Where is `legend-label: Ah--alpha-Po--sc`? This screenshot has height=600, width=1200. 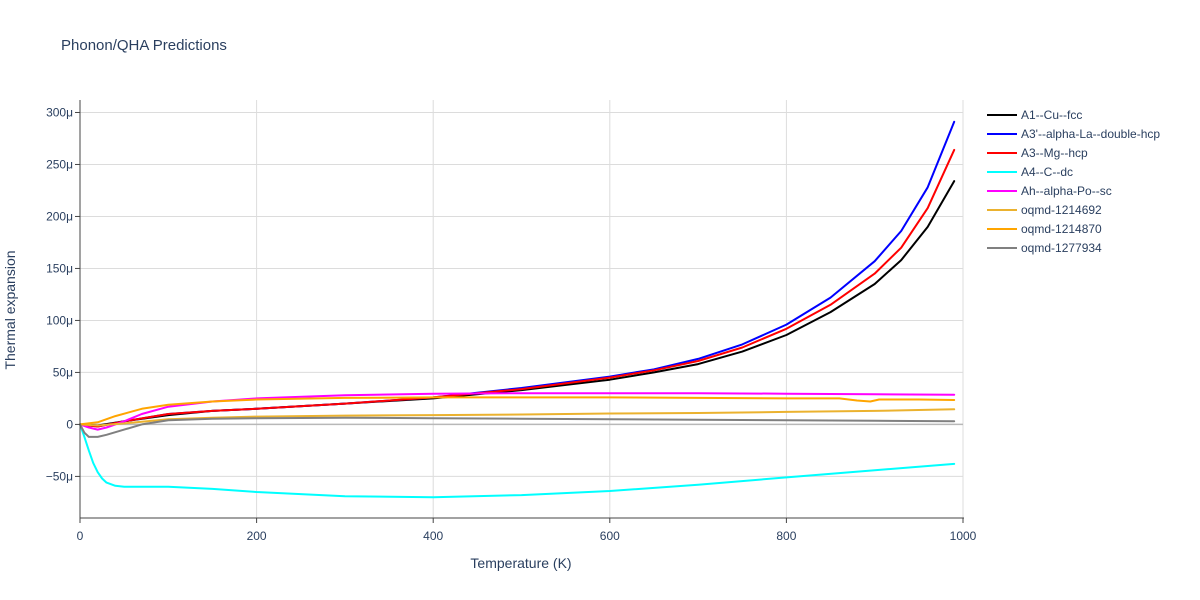 legend-label: Ah--alpha-Po--sc is located at coordinates (1066, 191).